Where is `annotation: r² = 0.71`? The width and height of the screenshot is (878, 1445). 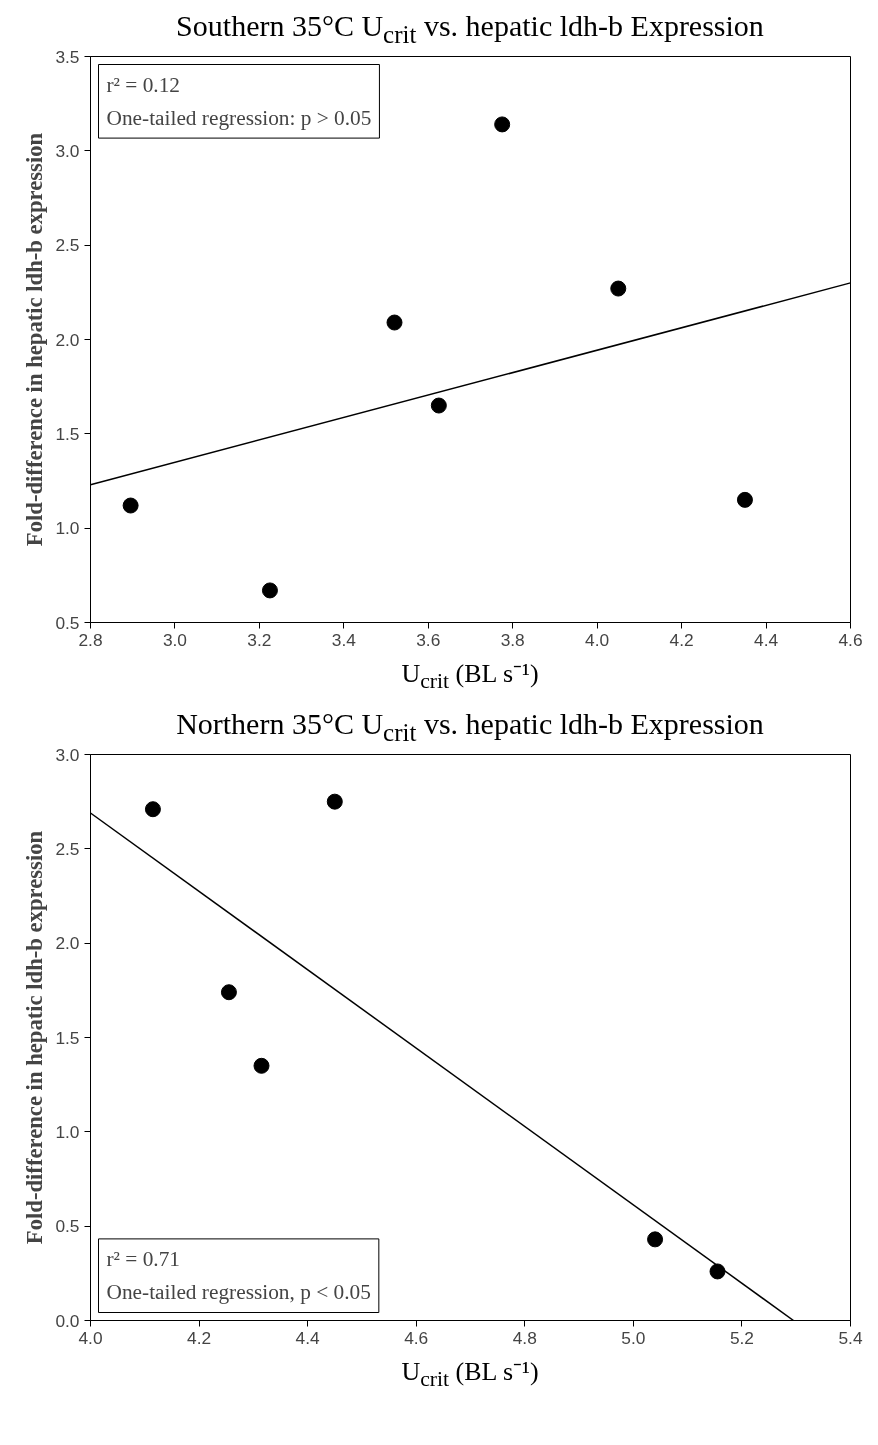 annotation: r² = 0.71 is located at coordinates (143, 1258).